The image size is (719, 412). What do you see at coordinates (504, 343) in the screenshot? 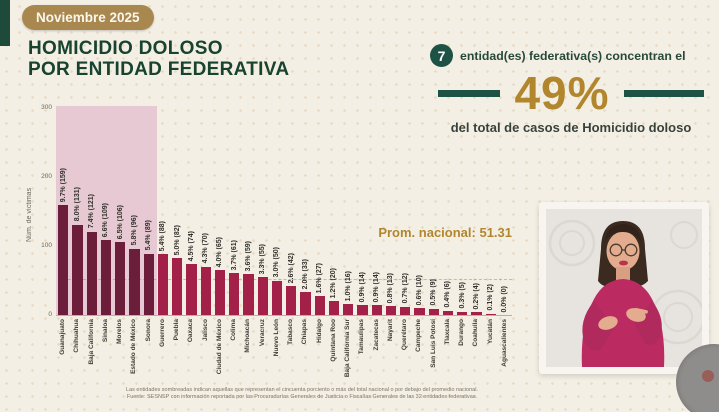
I see `x-axis-label: Aguascalientes` at bounding box center [504, 343].